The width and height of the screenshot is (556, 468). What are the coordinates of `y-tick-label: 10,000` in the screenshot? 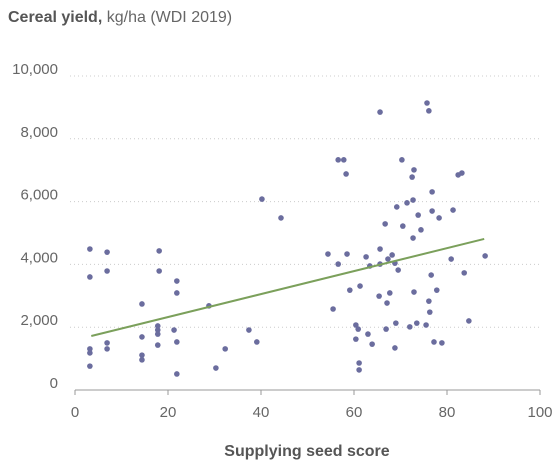 It's located at (35, 69).